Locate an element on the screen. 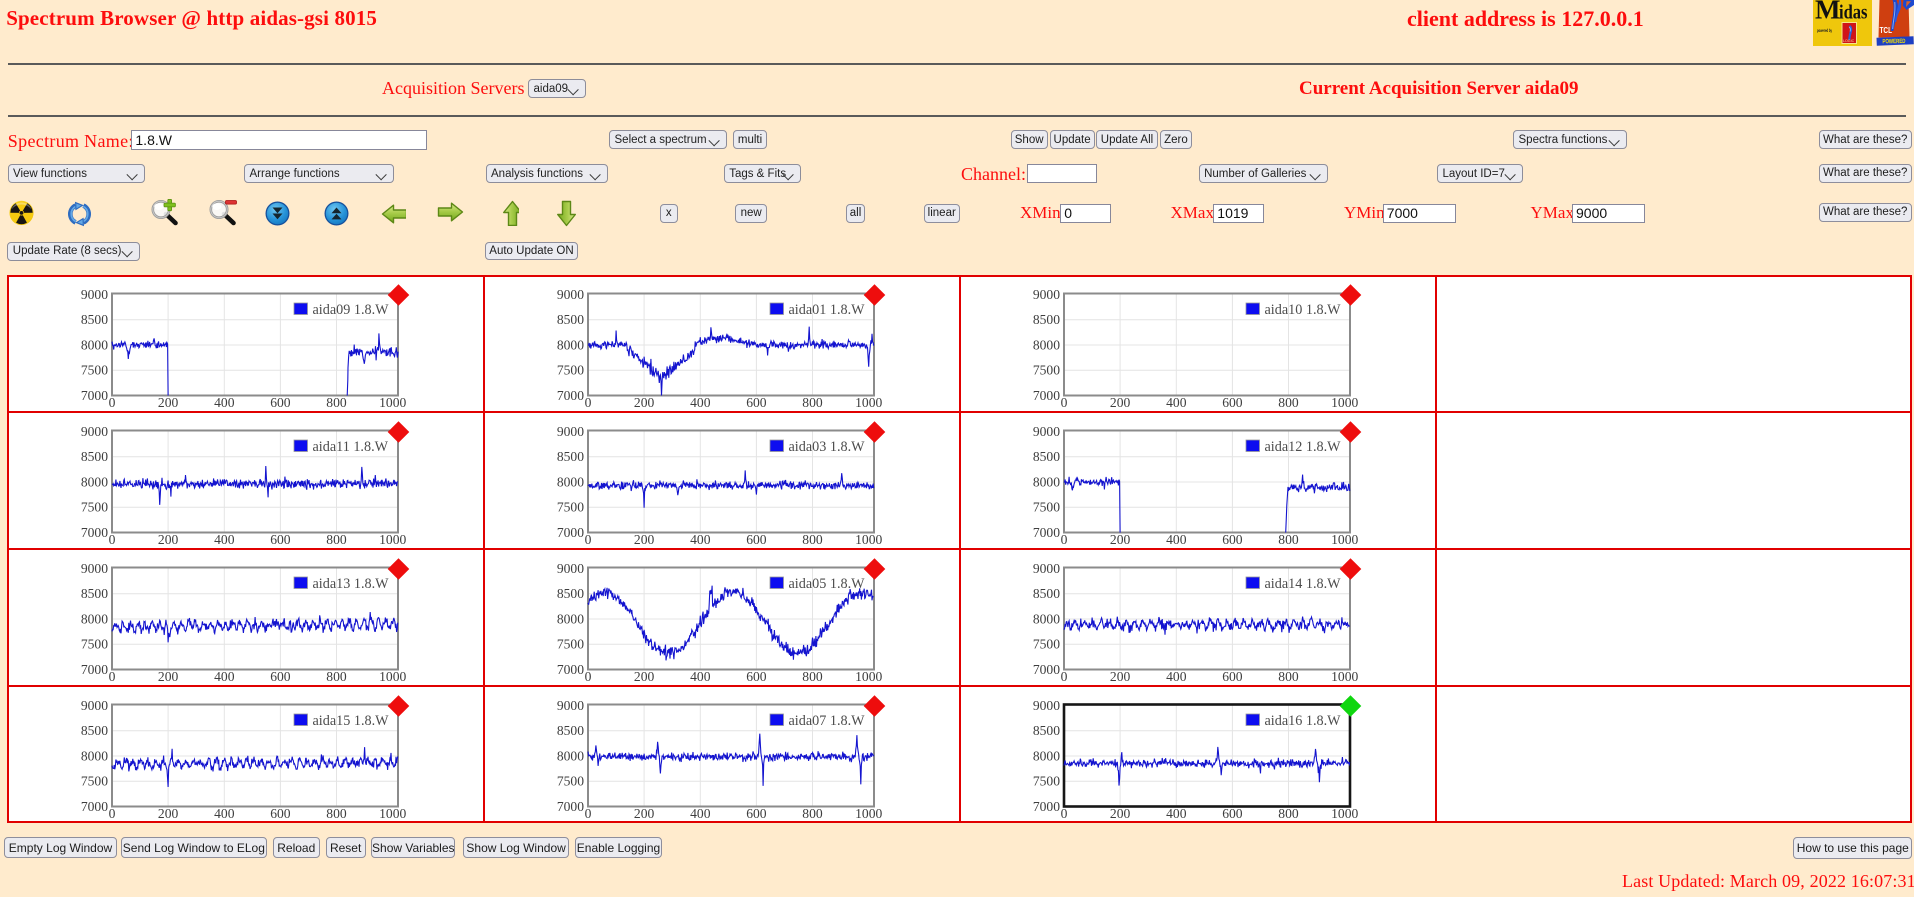  svg-text: aida15 1.8.W is located at coordinates (350, 721).